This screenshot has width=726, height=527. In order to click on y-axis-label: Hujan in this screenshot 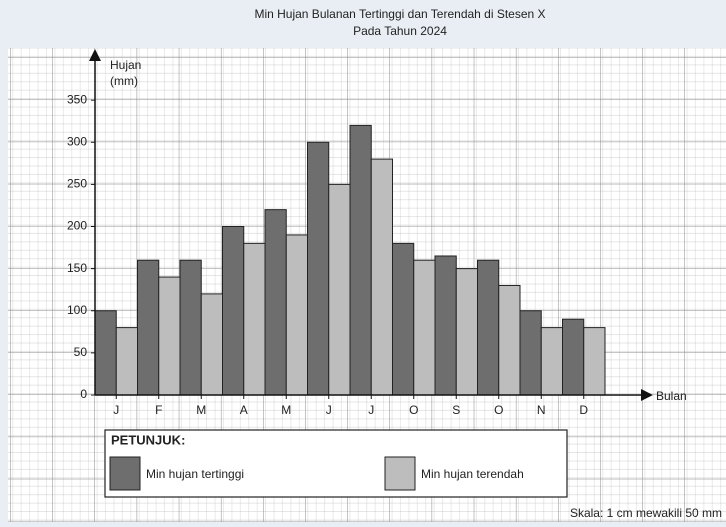, I will do `click(125, 65)`.